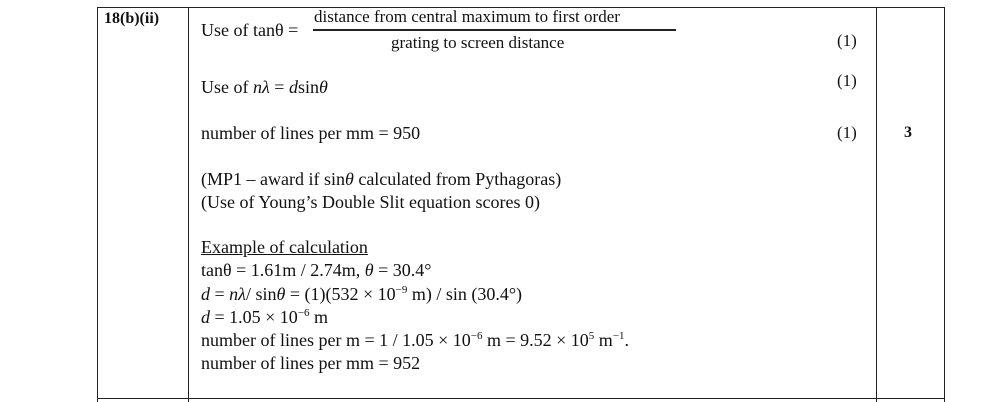  I want to click on text: tanθ = 1.61m / 2.74m, θ = 30.4°, so click(316, 270).